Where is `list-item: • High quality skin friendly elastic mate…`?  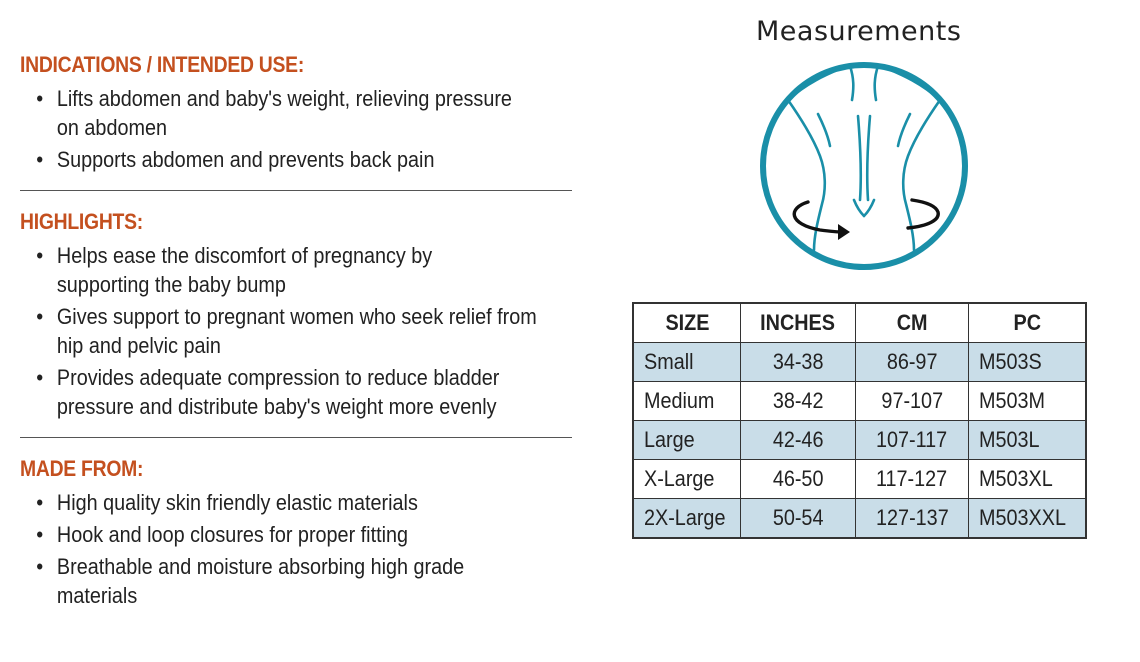
list-item: • High quality skin friendly elastic mate… is located at coordinates (290, 502).